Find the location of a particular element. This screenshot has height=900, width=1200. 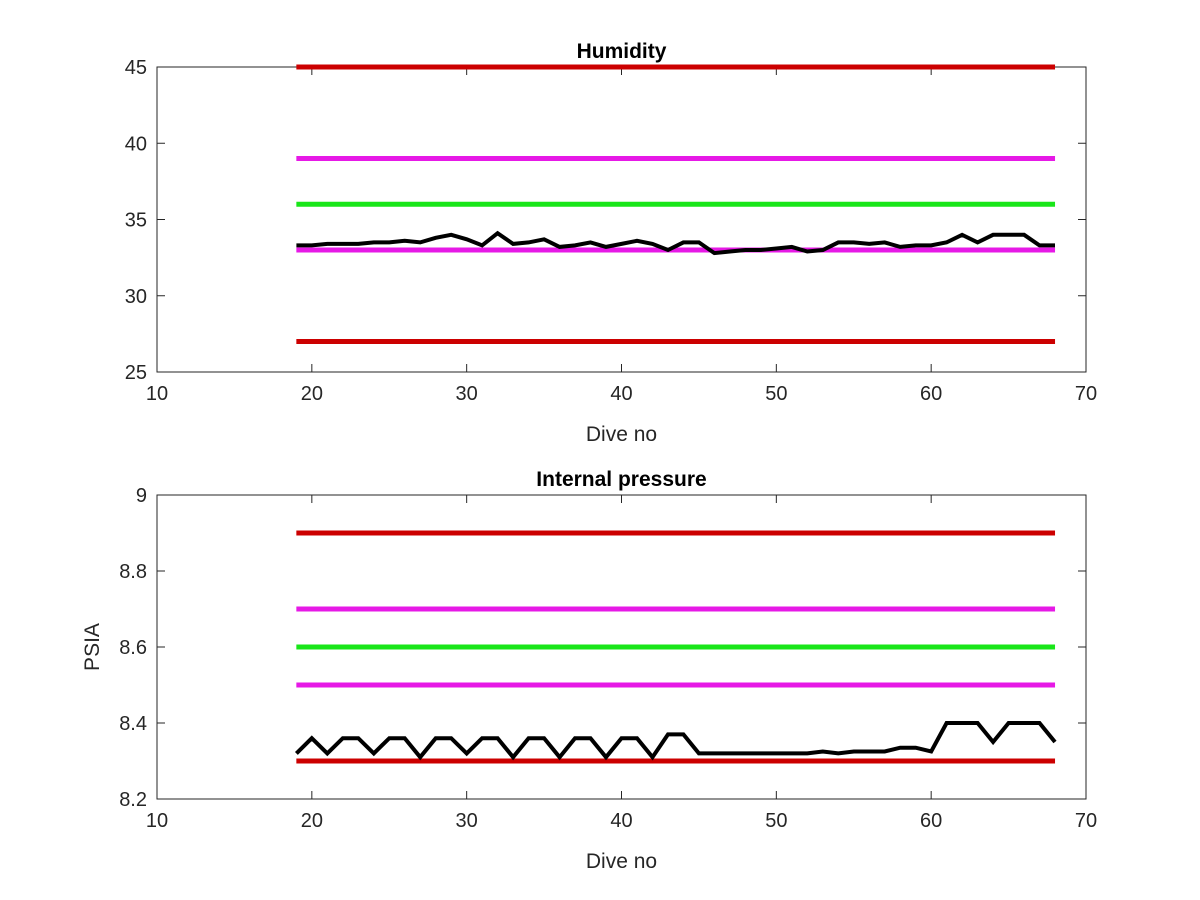

chart-title: Humidity is located at coordinates (622, 51).